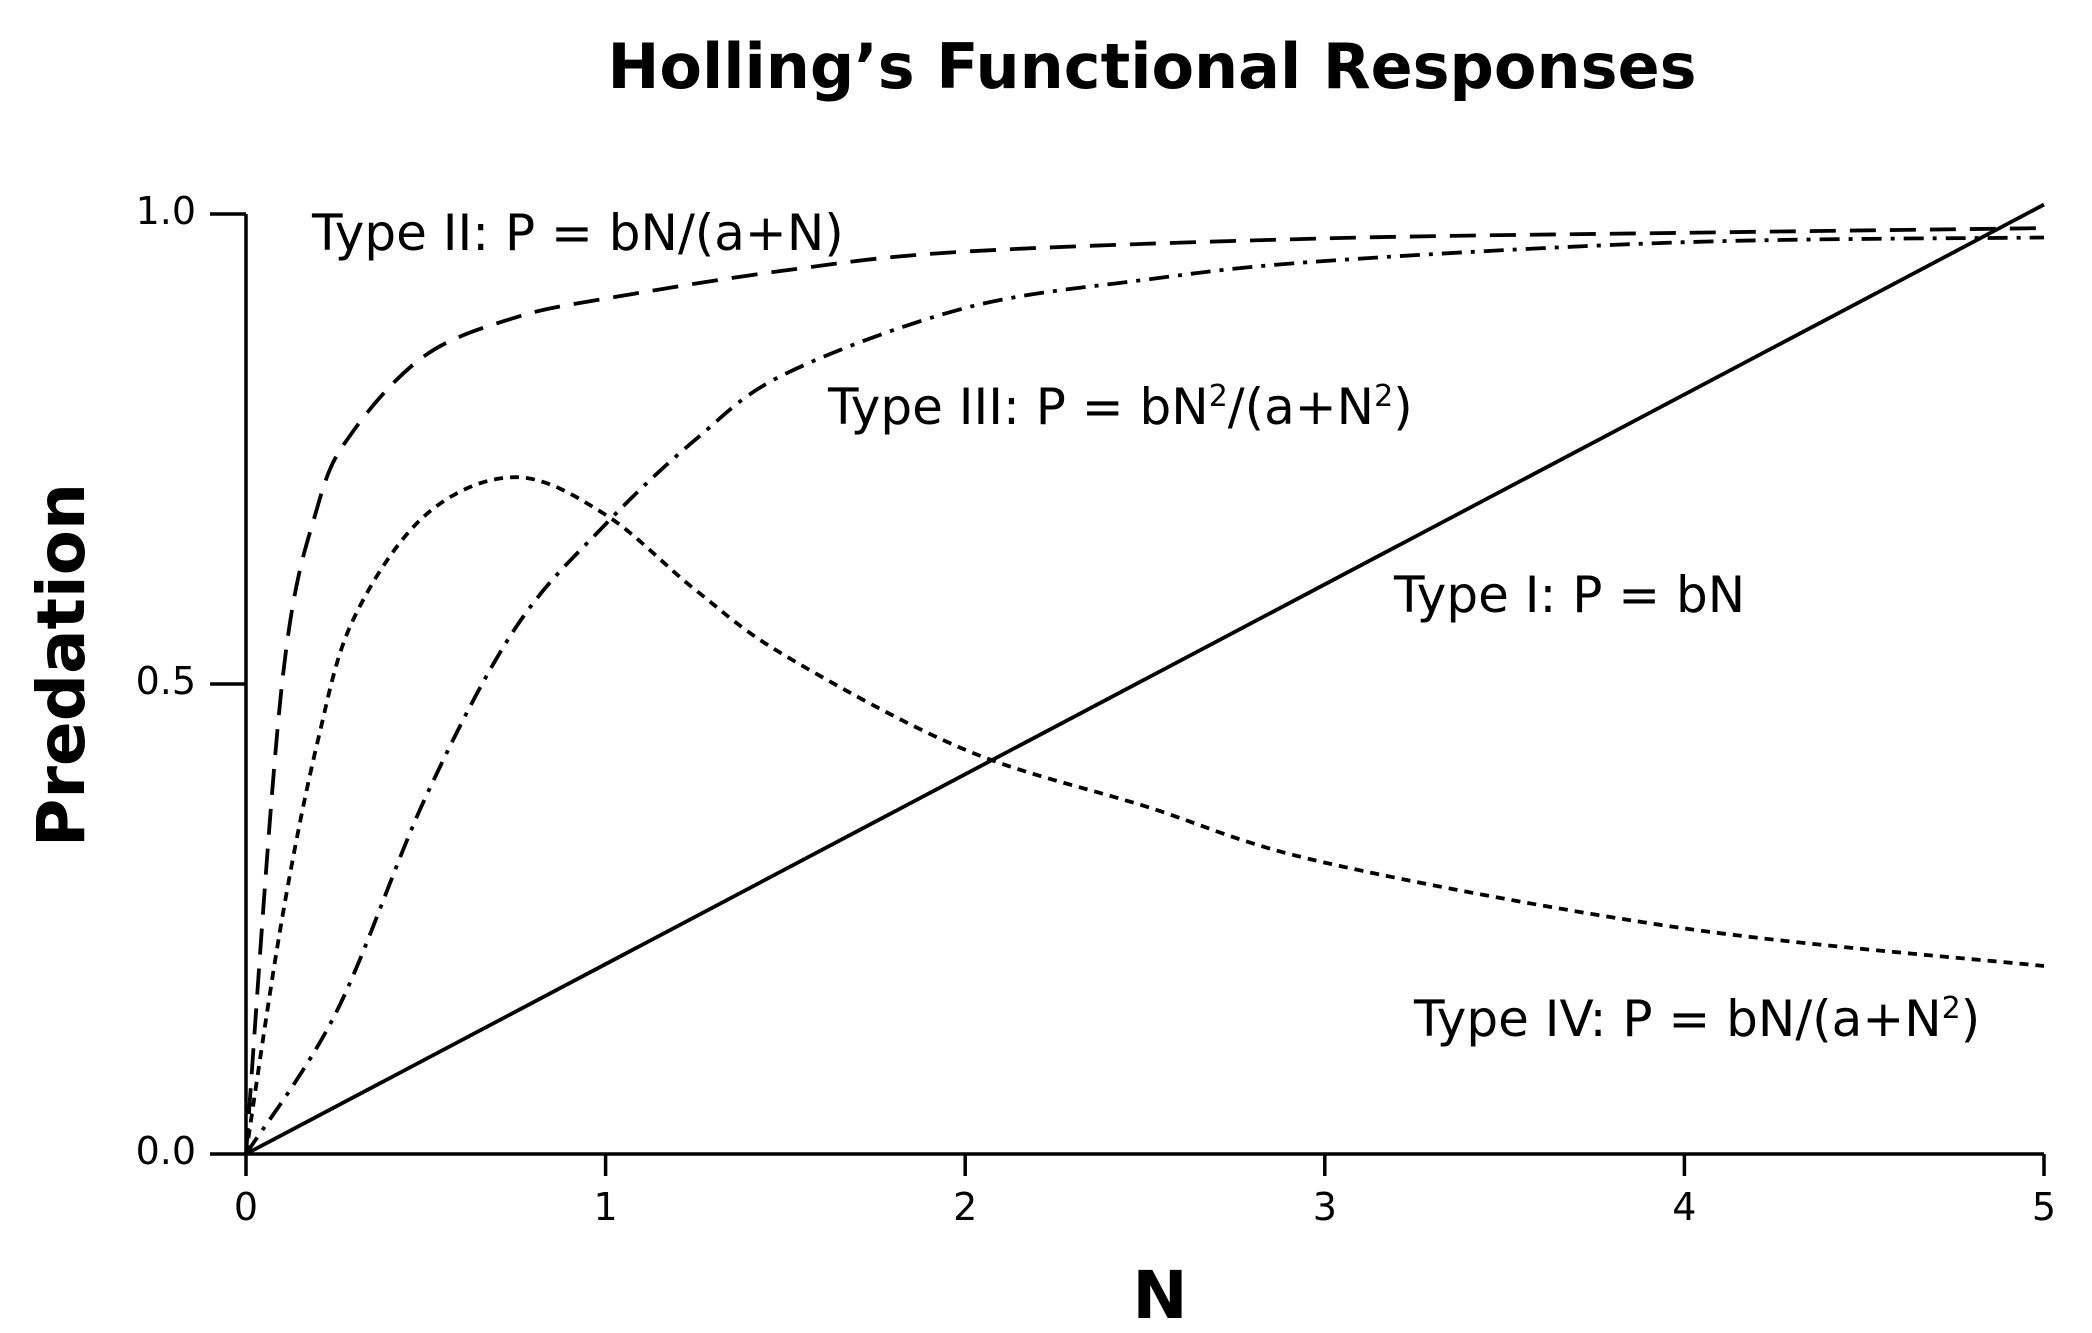  Describe the element at coordinates (1383, 396) in the screenshot. I see `annotation-type-iii-sup-2: 2` at that location.